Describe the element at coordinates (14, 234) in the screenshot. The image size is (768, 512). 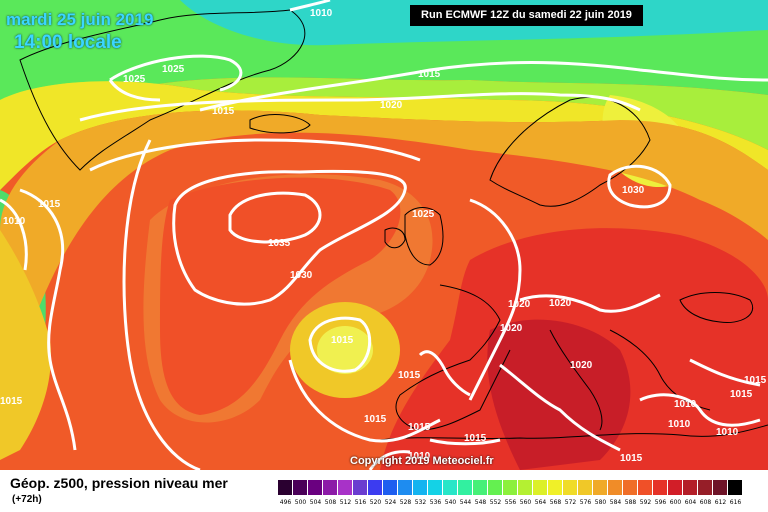
I see `isobar-1010-west` at that location.